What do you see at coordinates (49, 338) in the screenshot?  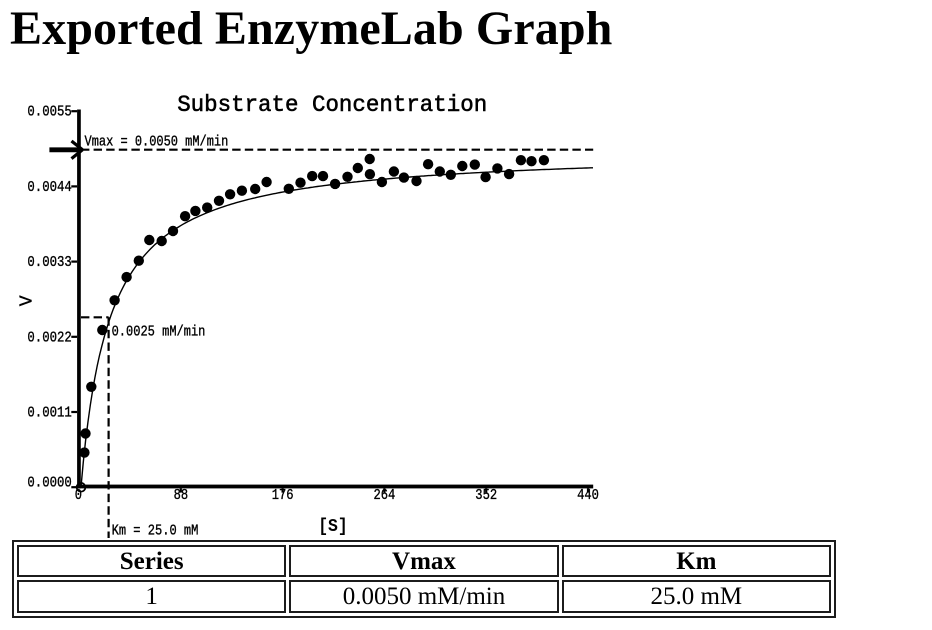 I see `svg-text: 0.0022` at bounding box center [49, 338].